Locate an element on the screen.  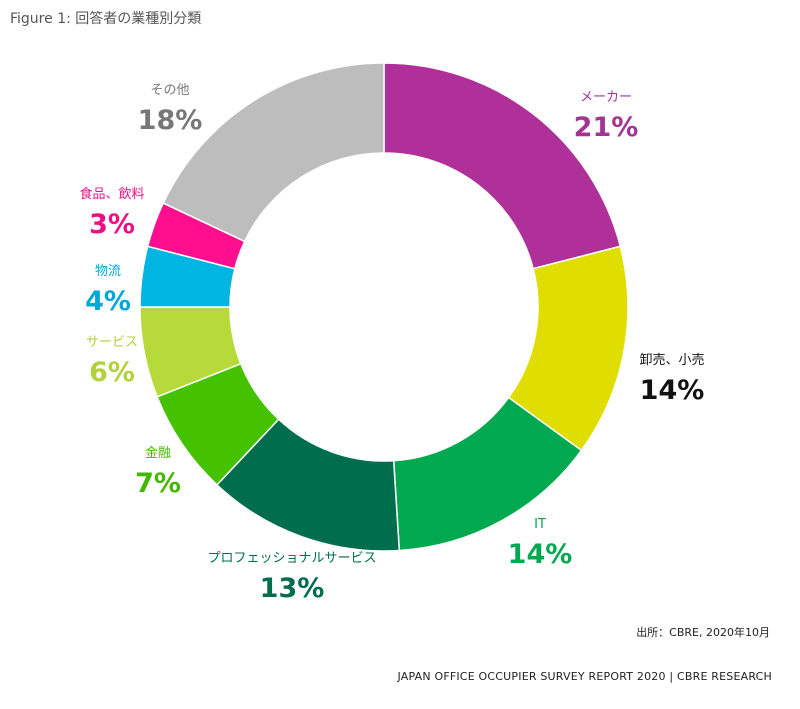
slice-percent-label: 21% is located at coordinates (606, 127).